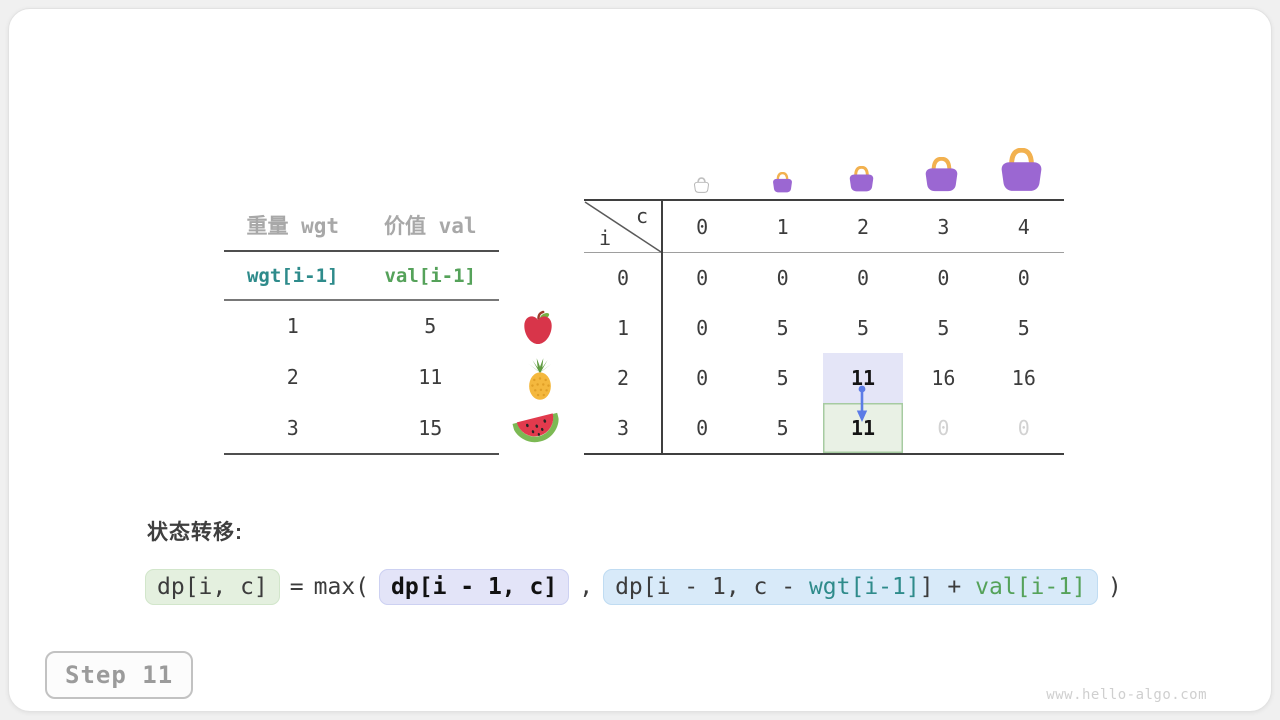 Image resolution: width=1280 pixels, height=720 pixels. Describe the element at coordinates (861, 180) in the screenshot. I see `bag-medium-icon` at that location.